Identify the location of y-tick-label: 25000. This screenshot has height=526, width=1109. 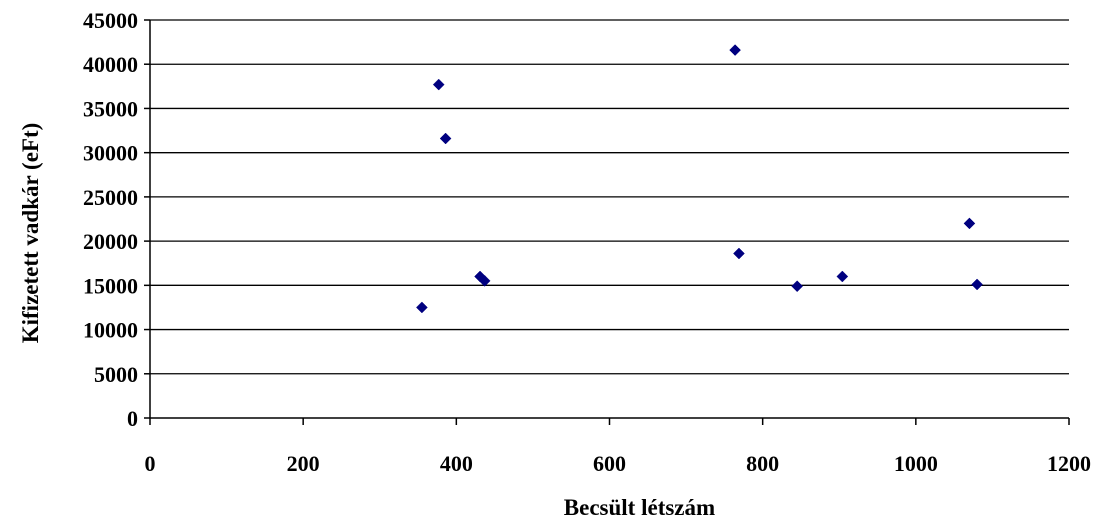
(110, 197).